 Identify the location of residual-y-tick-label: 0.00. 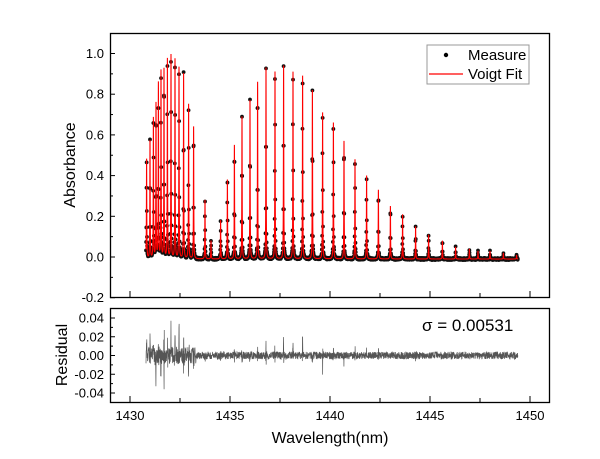
(91, 355).